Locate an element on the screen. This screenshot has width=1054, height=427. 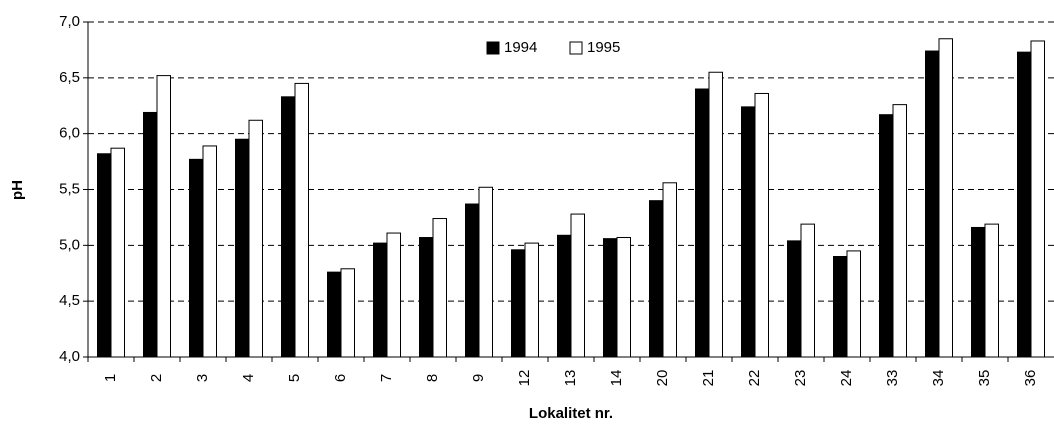
y-tick-label: 4,0 is located at coordinates (69, 356).